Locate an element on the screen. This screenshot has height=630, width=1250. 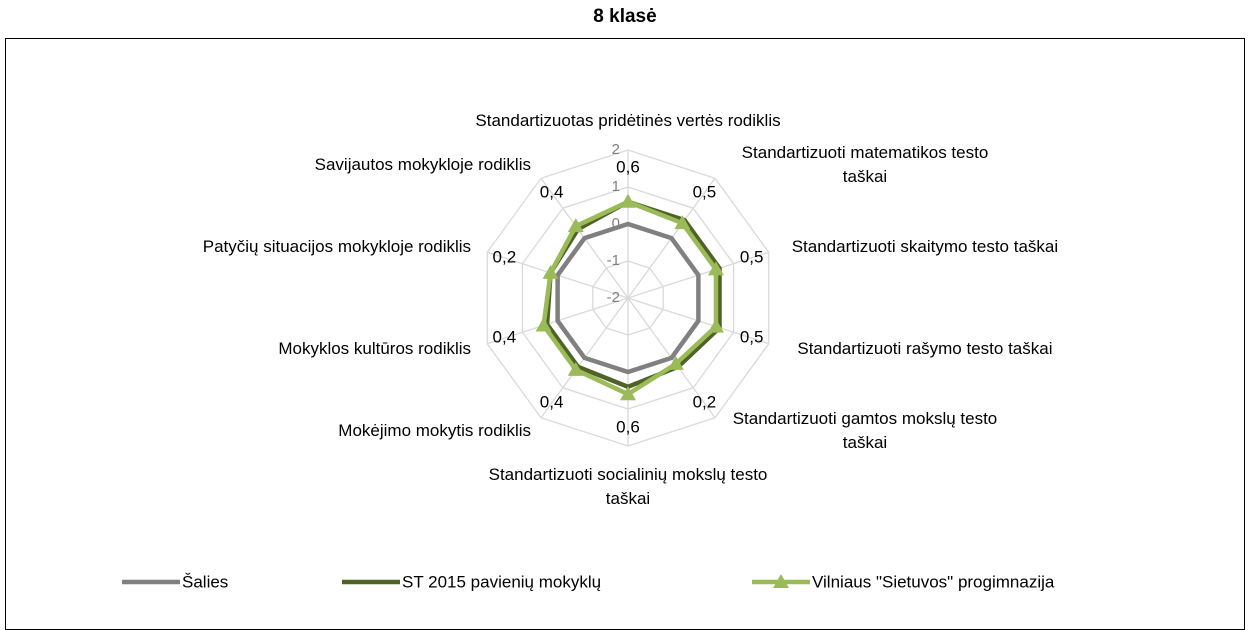
y-tick-label: 0 is located at coordinates (616, 223).